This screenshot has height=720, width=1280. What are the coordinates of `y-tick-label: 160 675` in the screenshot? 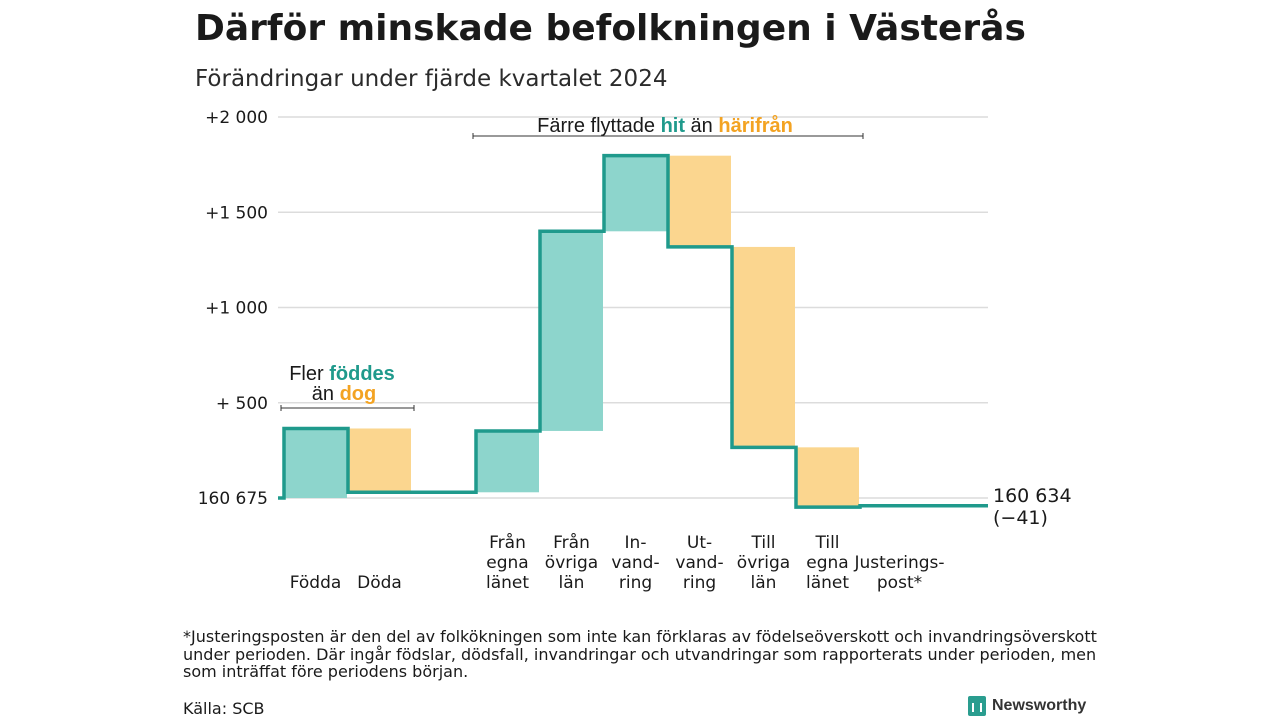 It's located at (233, 499).